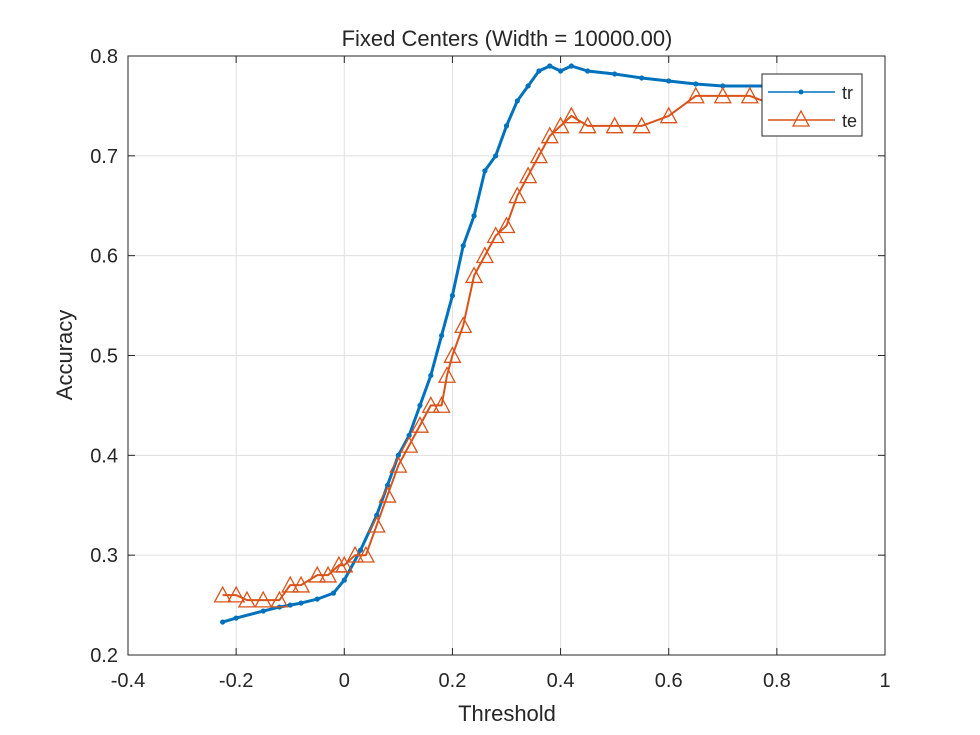  I want to click on x-tick-label: 1, so click(884, 681).